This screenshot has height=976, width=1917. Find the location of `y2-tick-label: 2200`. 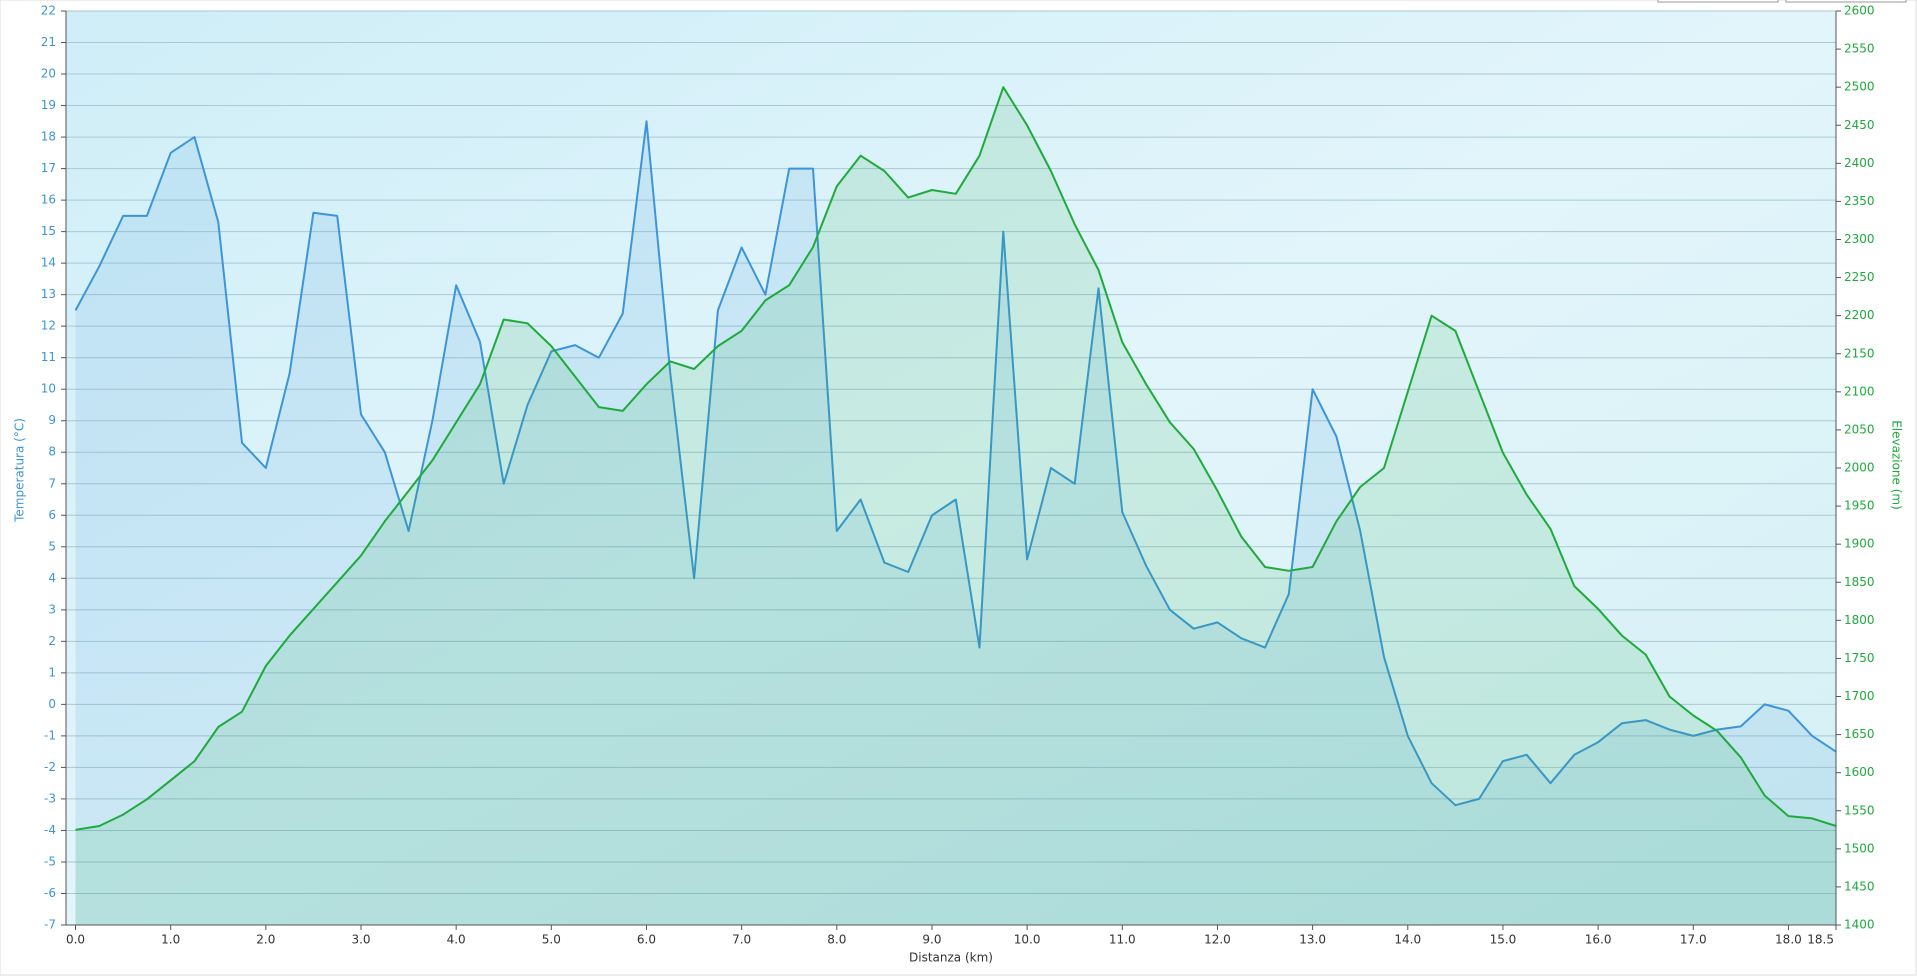

y2-tick-label: 2200 is located at coordinates (1859, 315).